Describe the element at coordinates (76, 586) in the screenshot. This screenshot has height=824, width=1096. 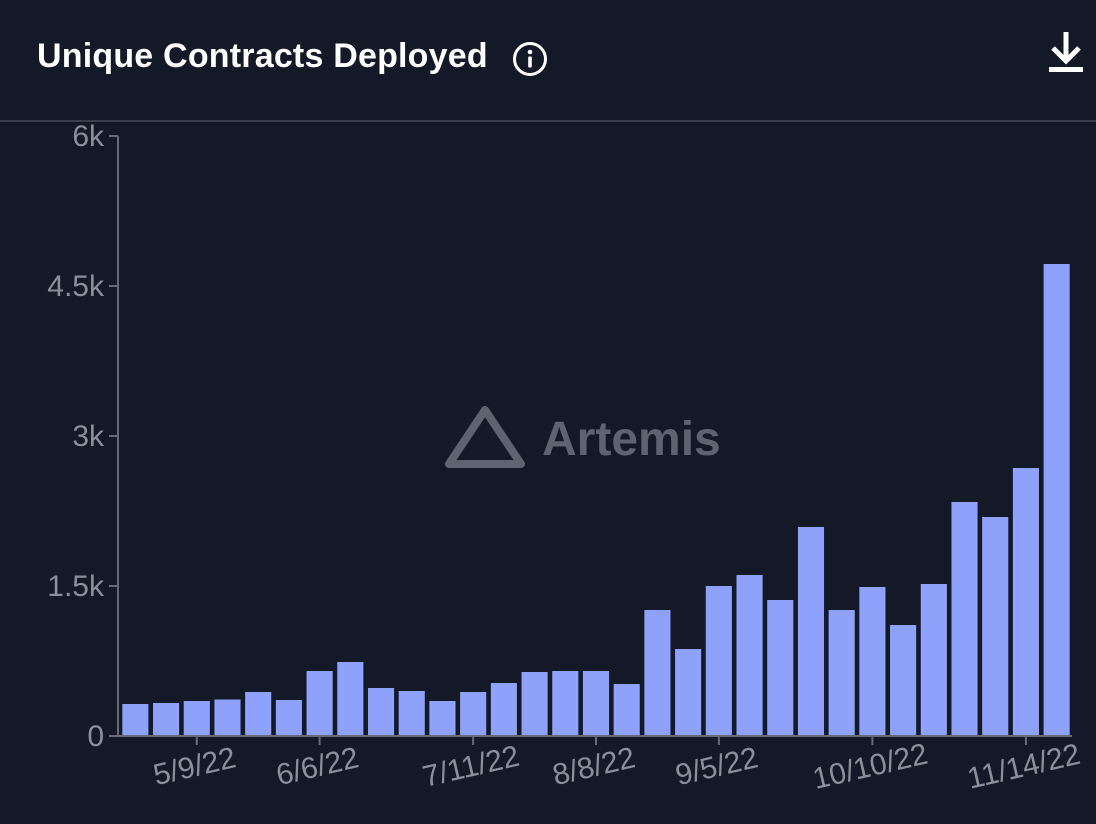
I see `y-tick-label: 1.5k` at that location.